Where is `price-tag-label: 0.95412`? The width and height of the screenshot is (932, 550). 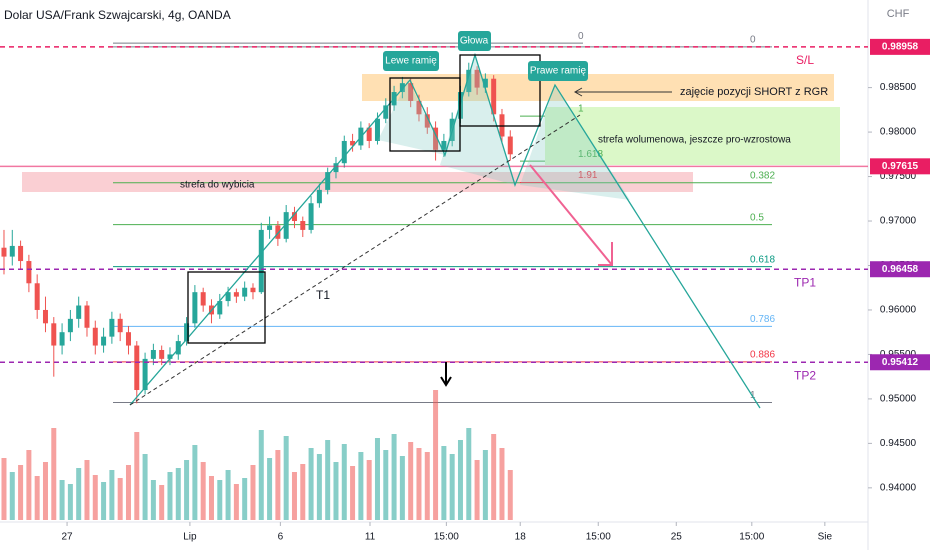 price-tag-label: 0.95412 is located at coordinates (900, 362).